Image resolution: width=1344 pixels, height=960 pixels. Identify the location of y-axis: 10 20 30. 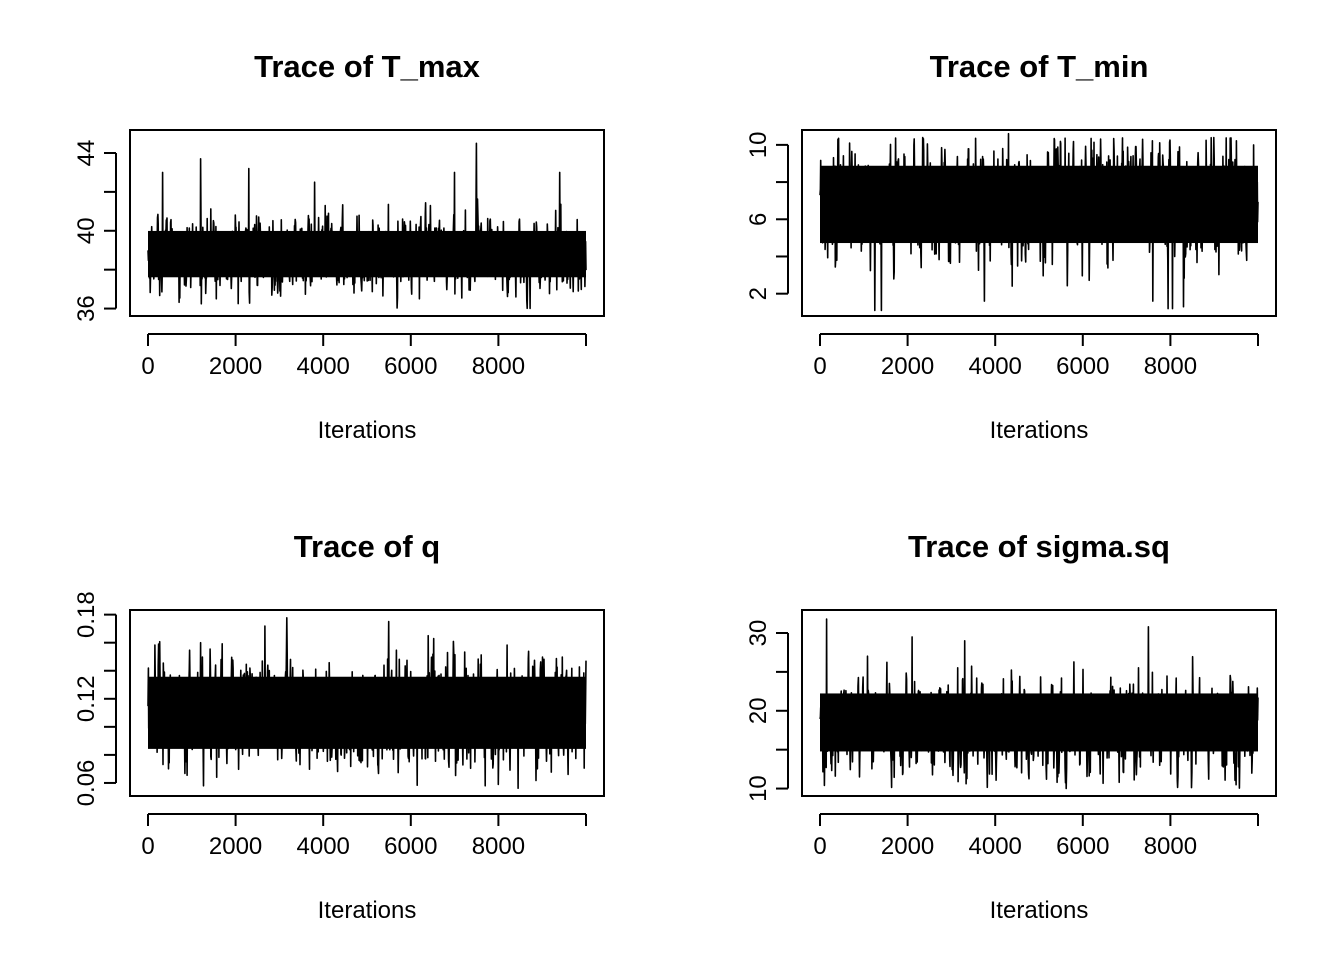
(767, 711).